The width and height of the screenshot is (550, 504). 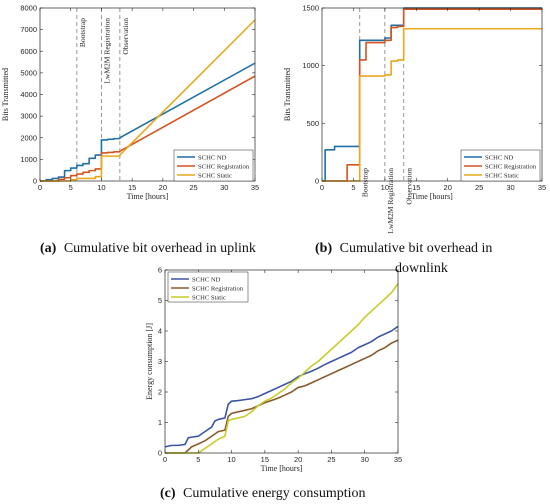 I want to click on caption-b: (b) Cumulative bit overhead in, so click(x=403, y=248).